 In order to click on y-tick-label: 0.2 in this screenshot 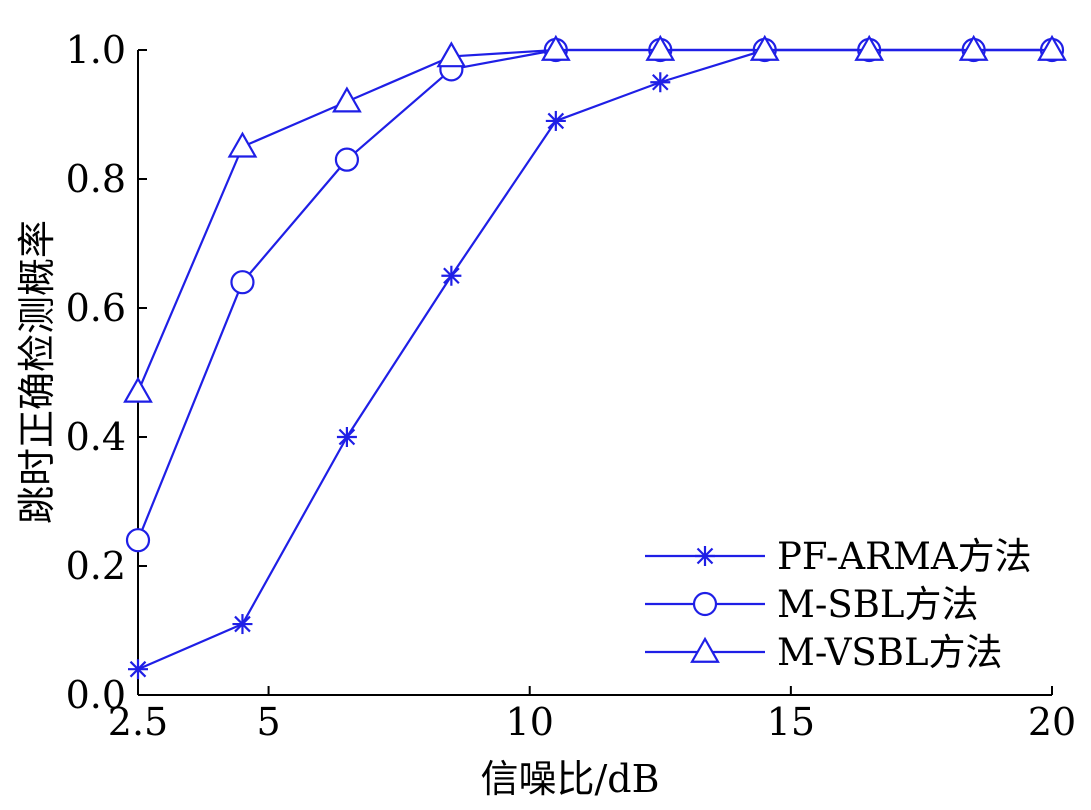, I will do `click(96, 566)`.